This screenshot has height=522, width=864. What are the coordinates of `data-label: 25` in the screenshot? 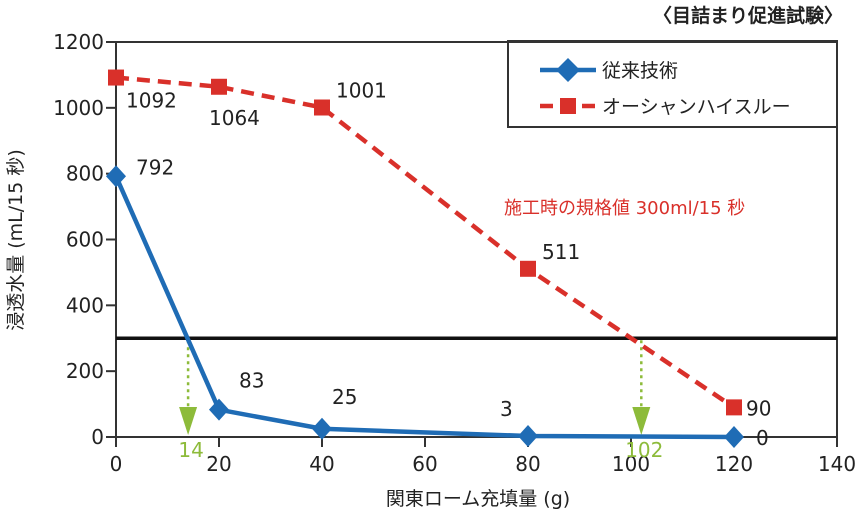 It's located at (344, 397).